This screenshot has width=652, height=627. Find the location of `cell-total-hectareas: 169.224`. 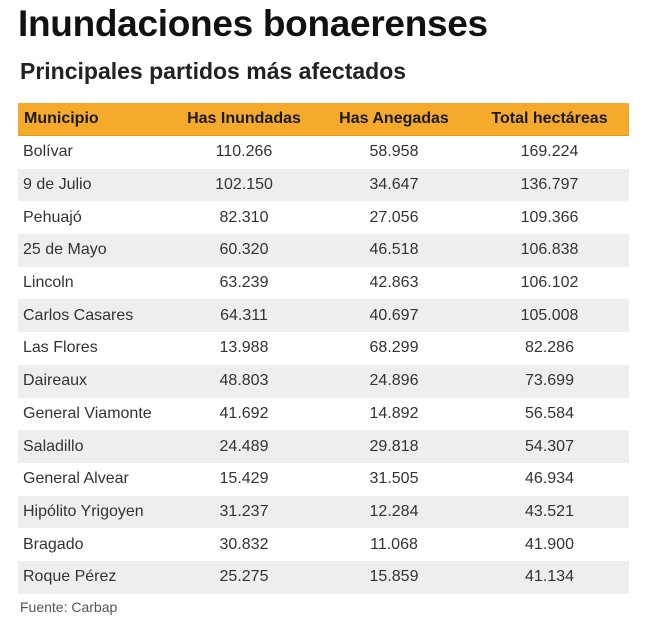

cell-total-hectareas: 169.224 is located at coordinates (549, 152).